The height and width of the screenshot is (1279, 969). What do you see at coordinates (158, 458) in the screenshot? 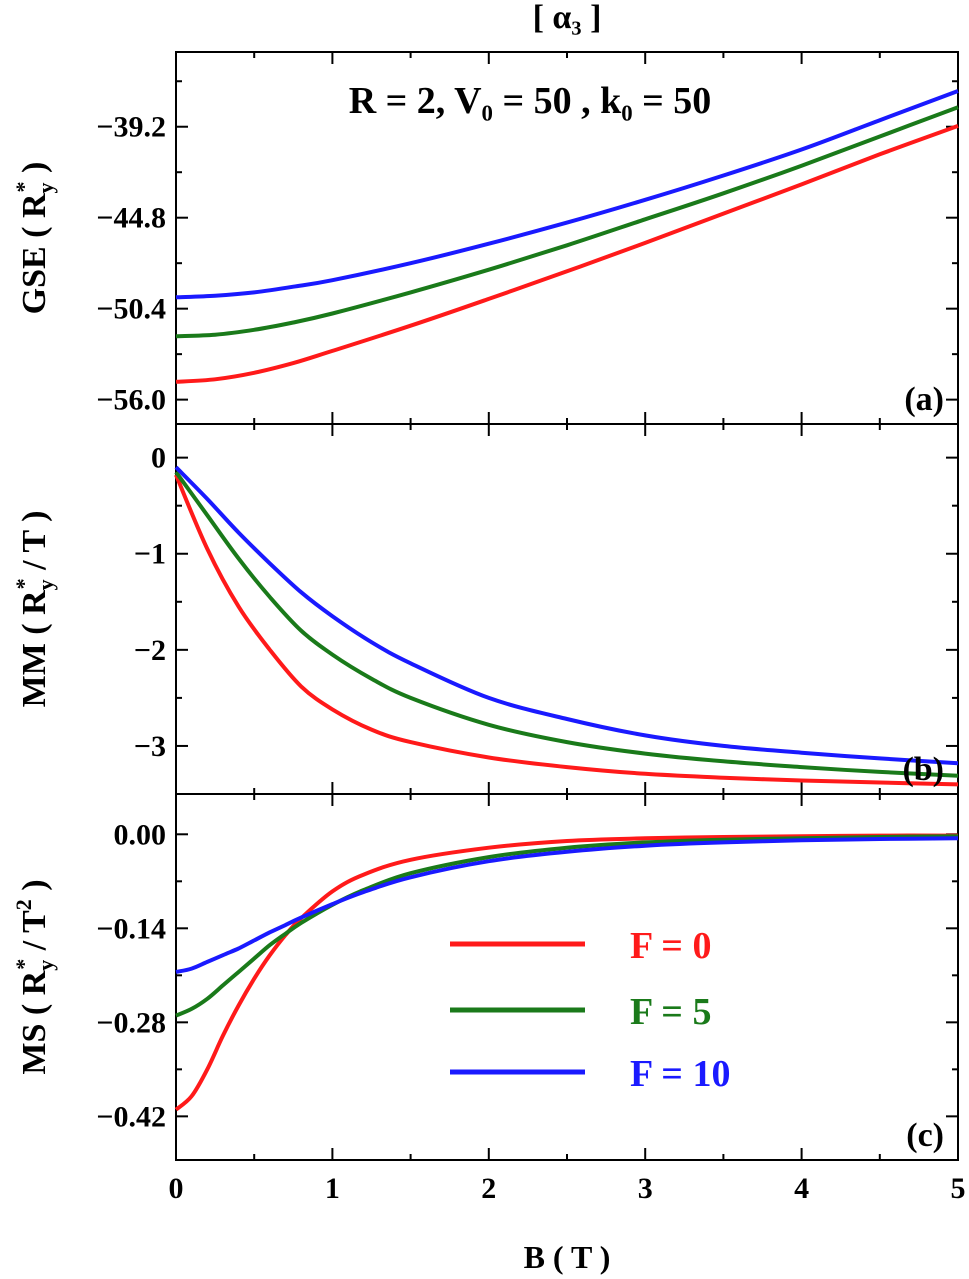
I see `y-tick-label: 0` at bounding box center [158, 458].